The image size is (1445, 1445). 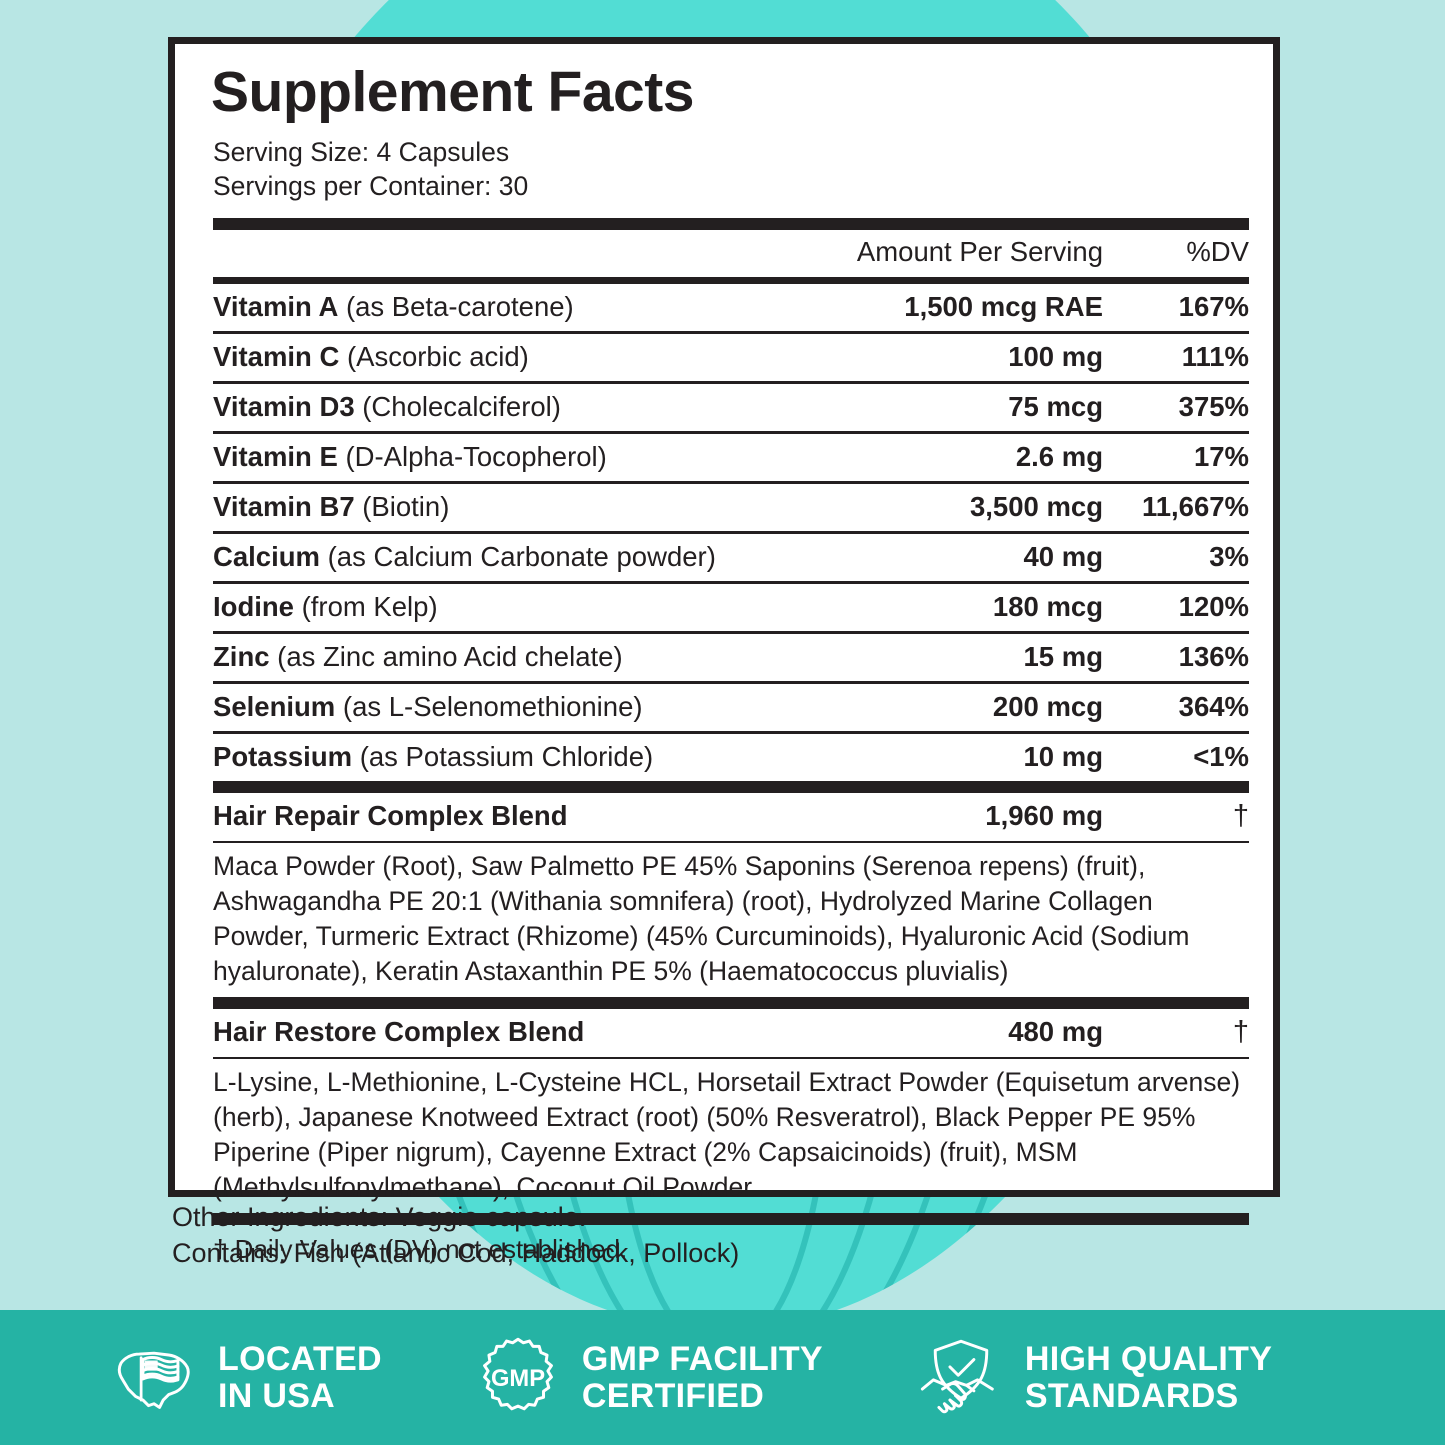 What do you see at coordinates (450, 656) in the screenshot?
I see `nutrient-descriptor: (as Zinc amino Acid chelate)` at bounding box center [450, 656].